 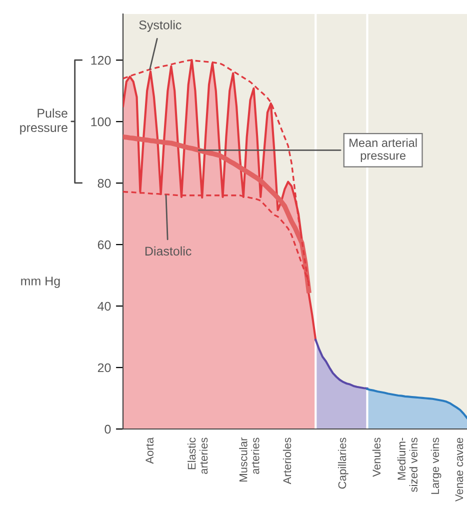 What do you see at coordinates (101, 121) in the screenshot?
I see `y-tick-label: 100` at bounding box center [101, 121].